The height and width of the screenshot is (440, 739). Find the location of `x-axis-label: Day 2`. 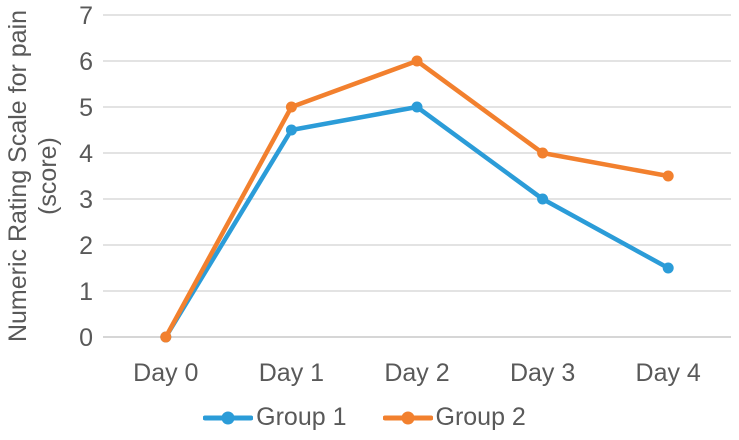

x-axis-label: Day 2 is located at coordinates (416, 373).